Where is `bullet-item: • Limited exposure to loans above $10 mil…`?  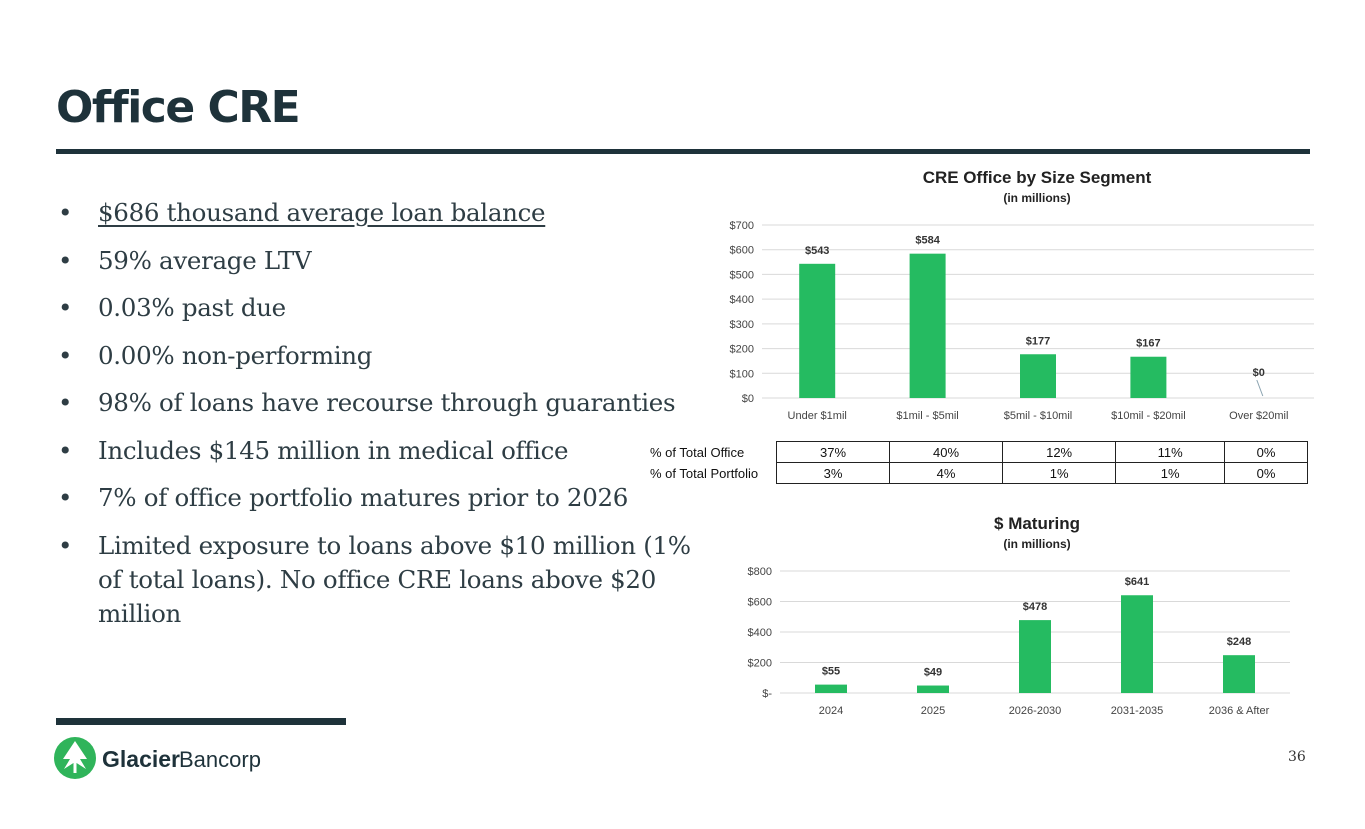
bullet-item: • Limited exposure to loans above $10 mil… is located at coordinates (378, 580).